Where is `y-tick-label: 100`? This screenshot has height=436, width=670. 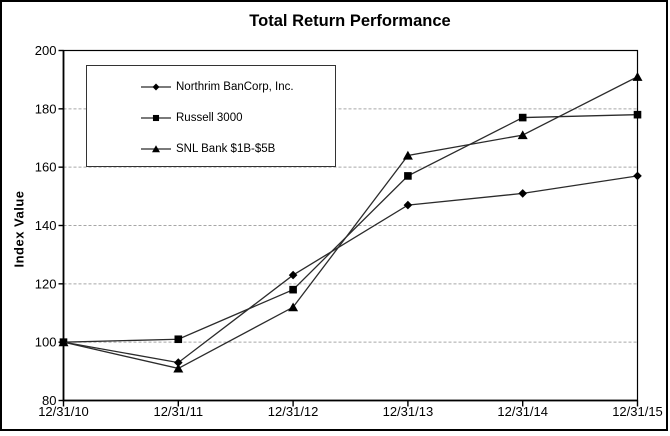
y-tick-label: 100 is located at coordinates (46, 342).